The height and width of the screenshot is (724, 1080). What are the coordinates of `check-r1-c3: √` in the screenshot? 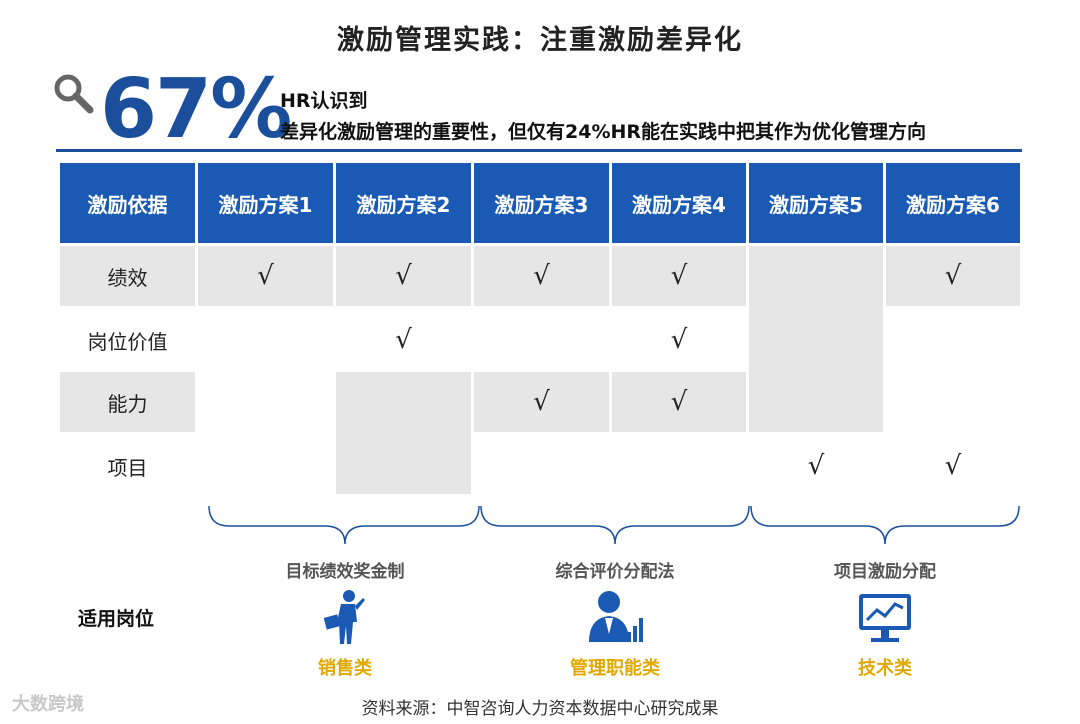 It's located at (541, 276).